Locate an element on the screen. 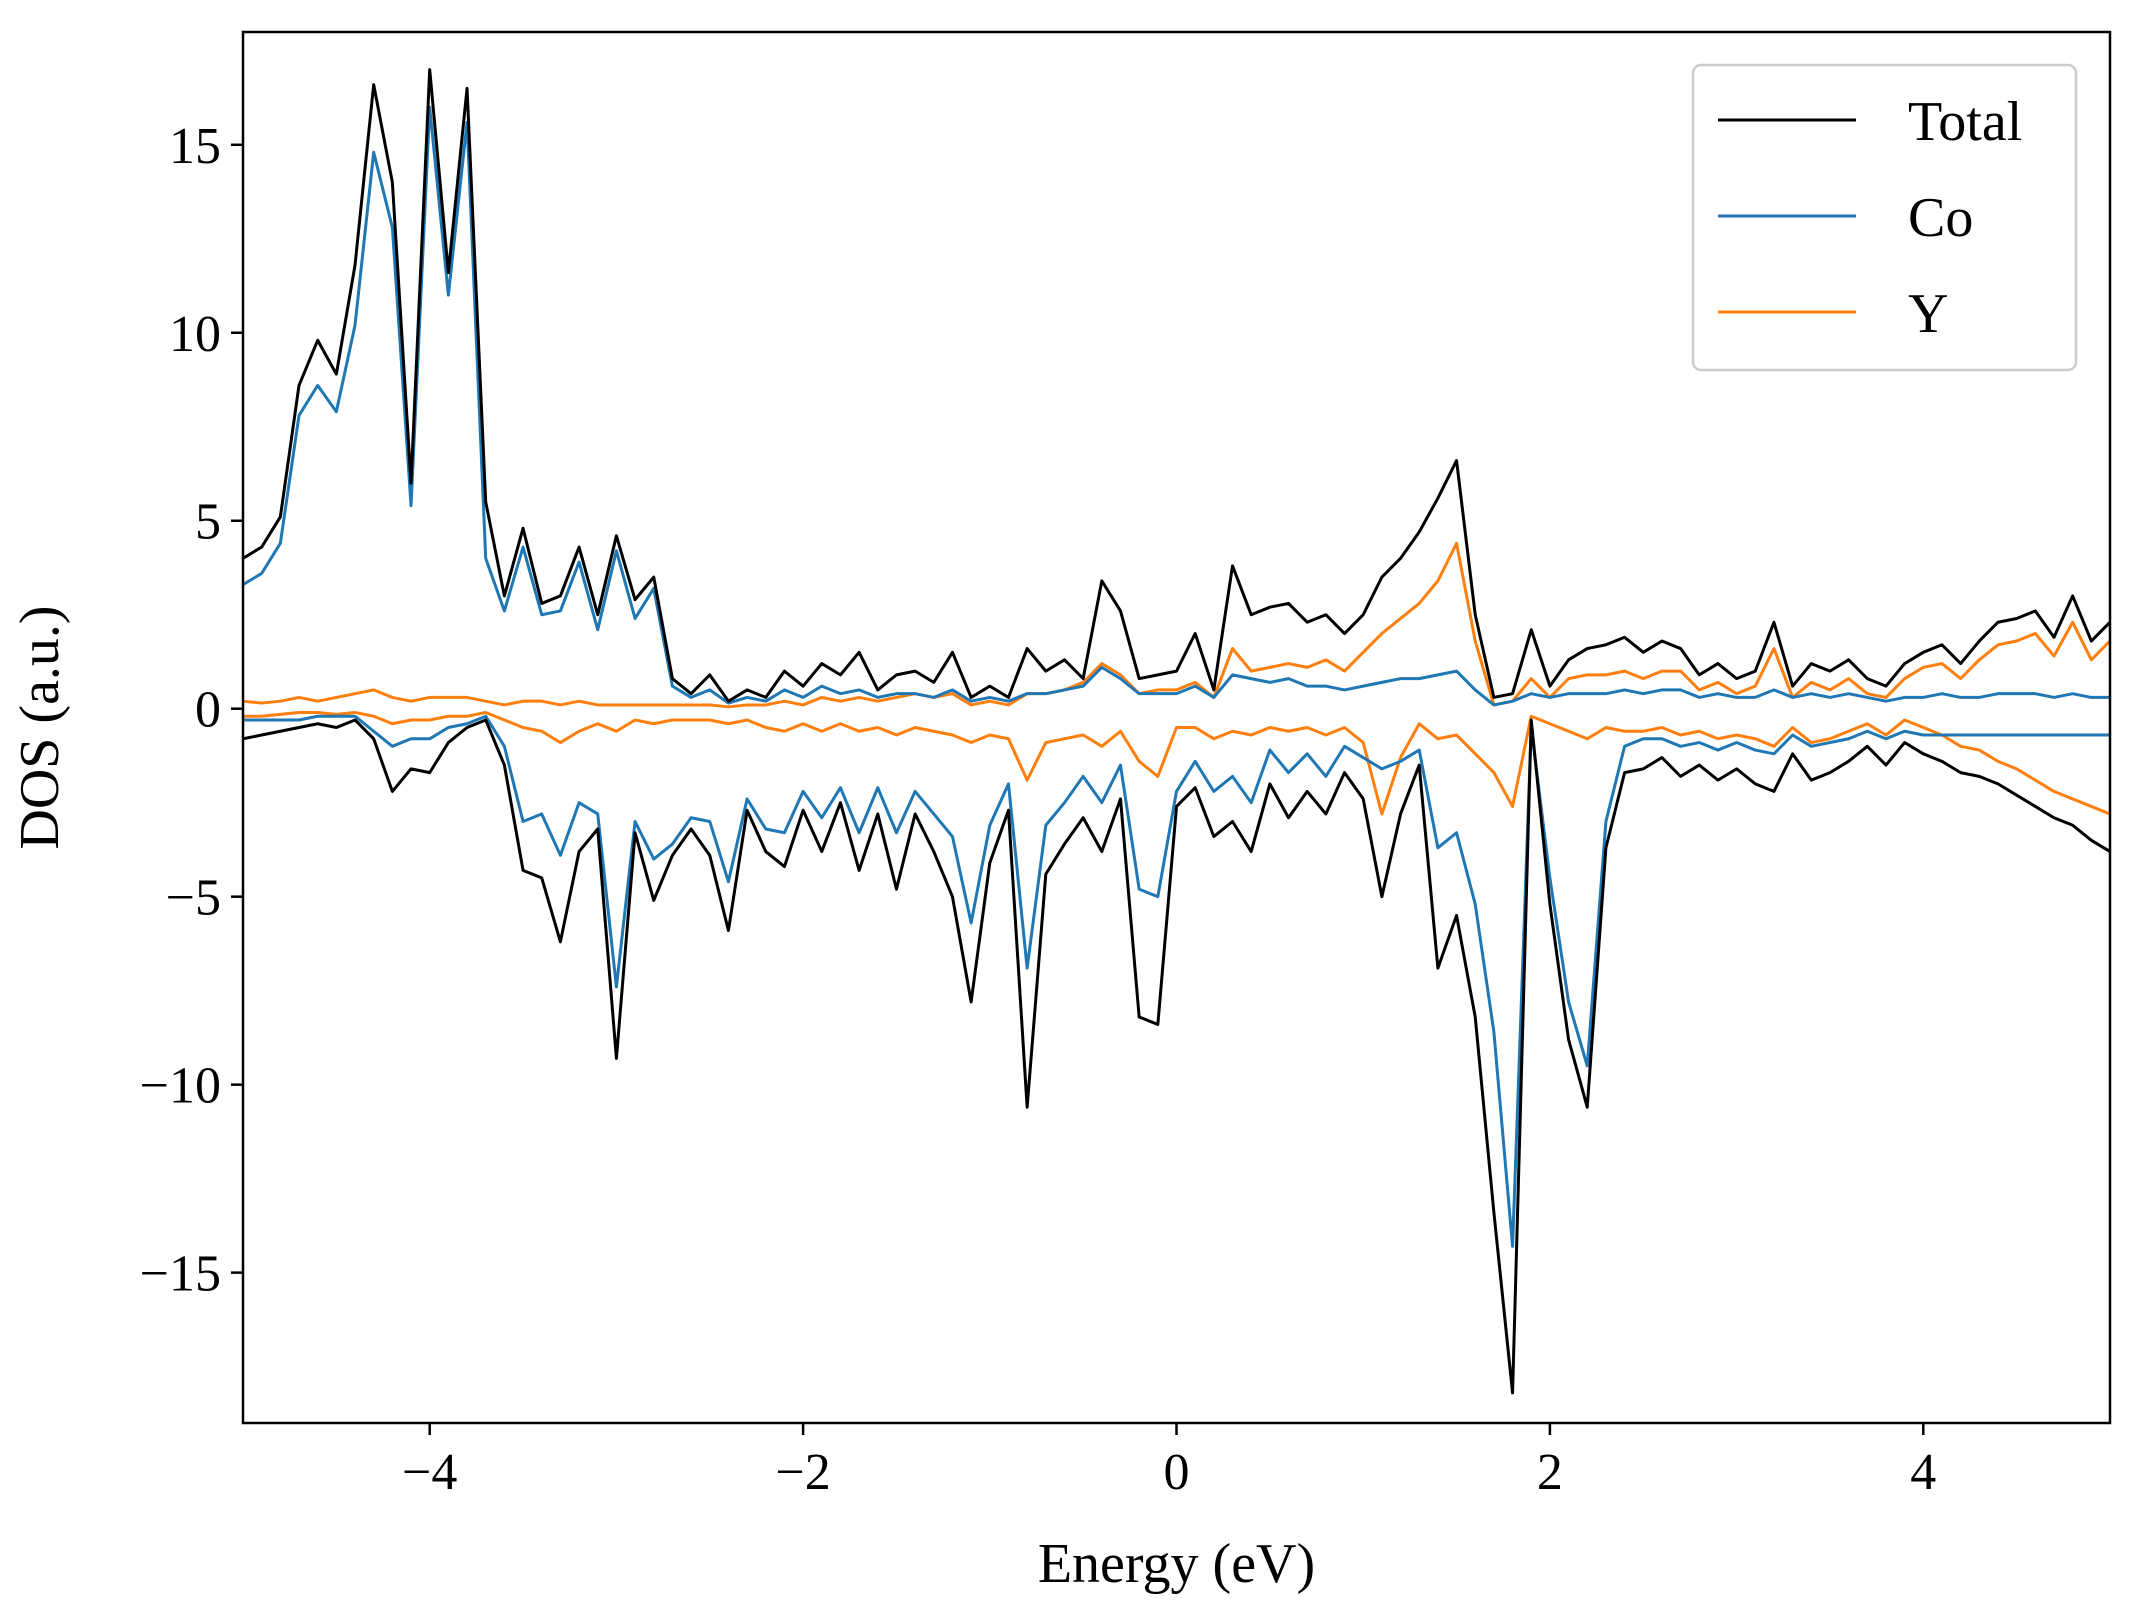 The height and width of the screenshot is (1622, 2134). x-axis-label: Energy (eV) is located at coordinates (1176, 1564).